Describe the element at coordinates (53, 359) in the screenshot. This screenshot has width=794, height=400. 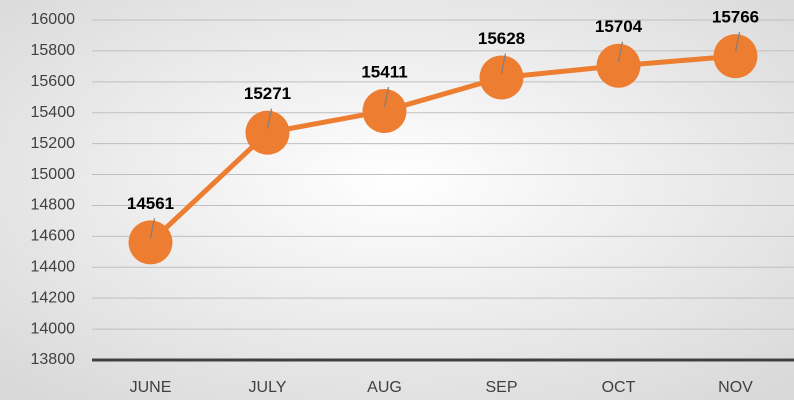
I see `y-tick-label: 13800` at that location.